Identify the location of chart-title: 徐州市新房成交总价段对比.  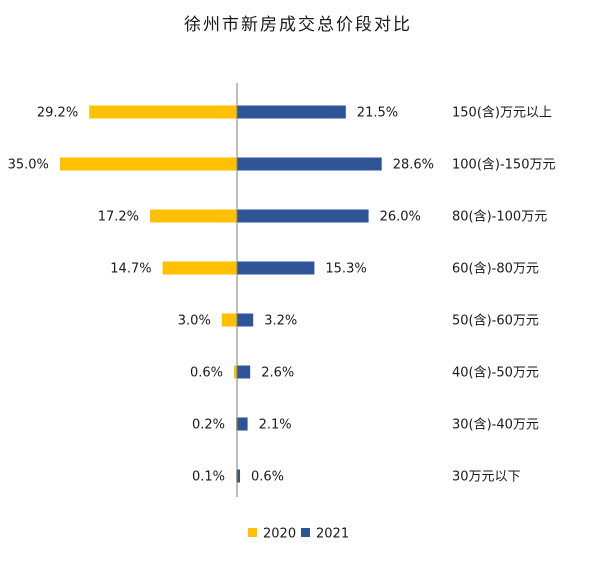
(298, 25).